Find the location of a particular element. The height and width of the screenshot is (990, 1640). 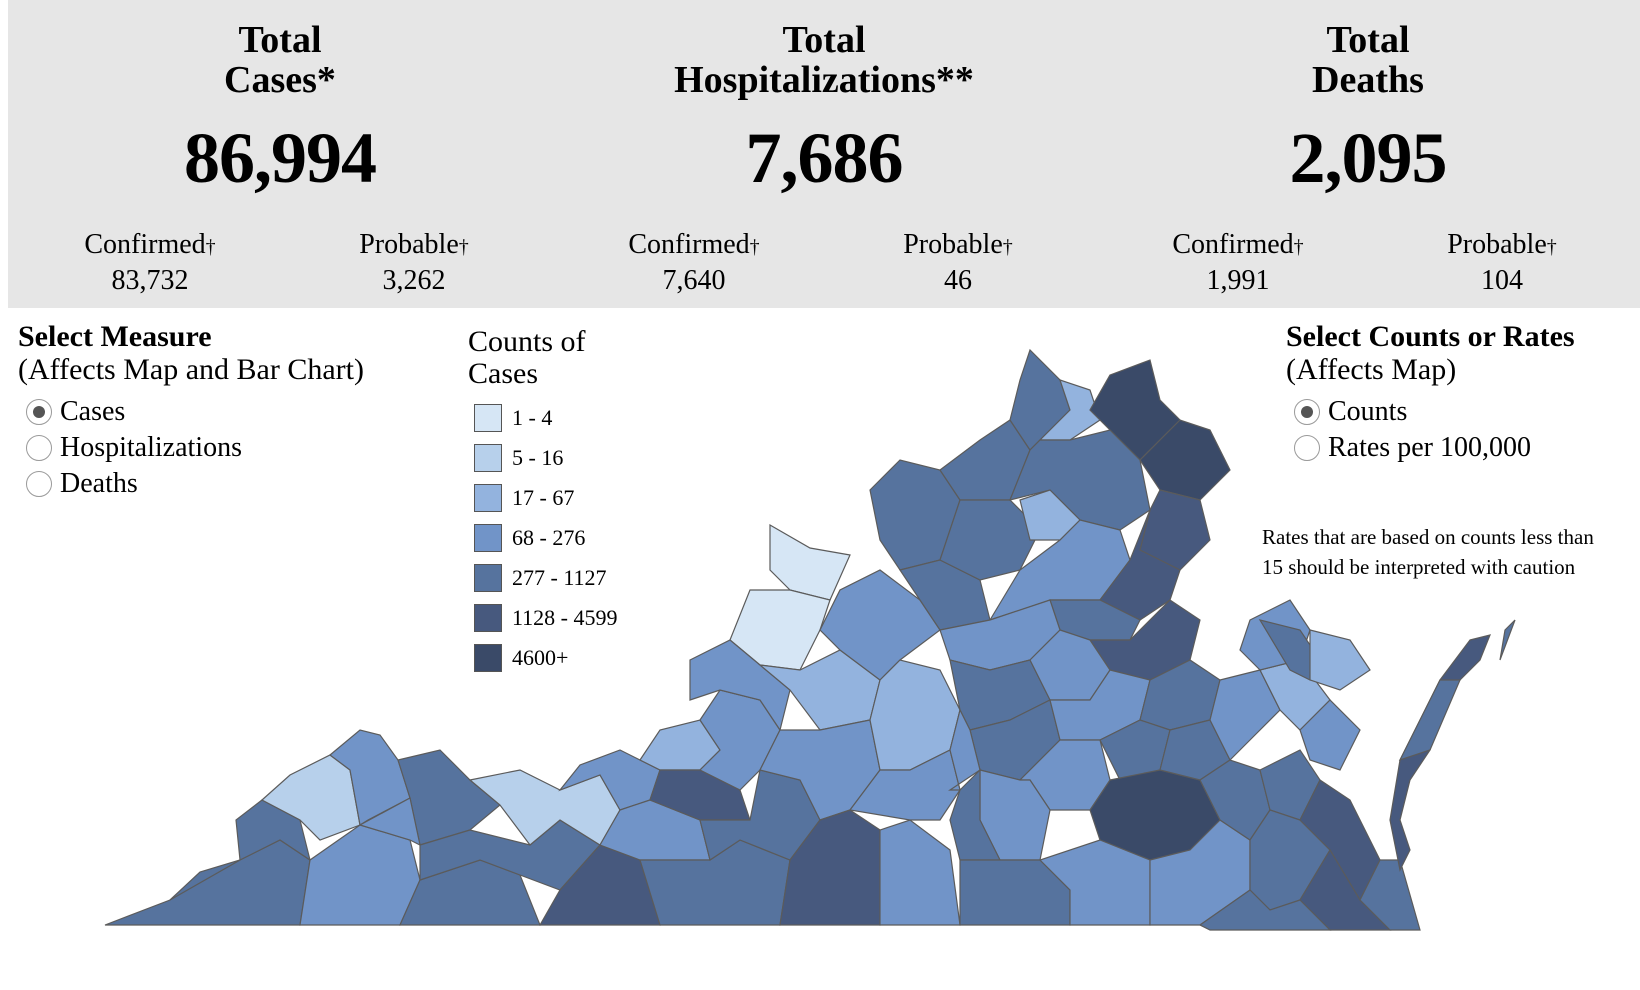

radio-label: Hospitalizations is located at coordinates (151, 447).